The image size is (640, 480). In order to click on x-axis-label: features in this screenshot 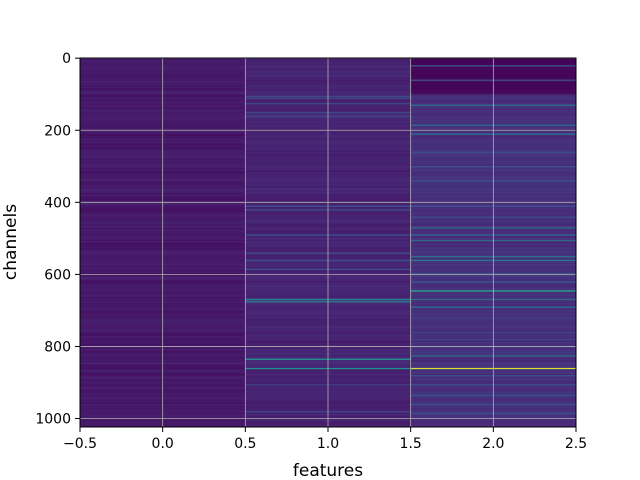, I will do `click(328, 470)`.